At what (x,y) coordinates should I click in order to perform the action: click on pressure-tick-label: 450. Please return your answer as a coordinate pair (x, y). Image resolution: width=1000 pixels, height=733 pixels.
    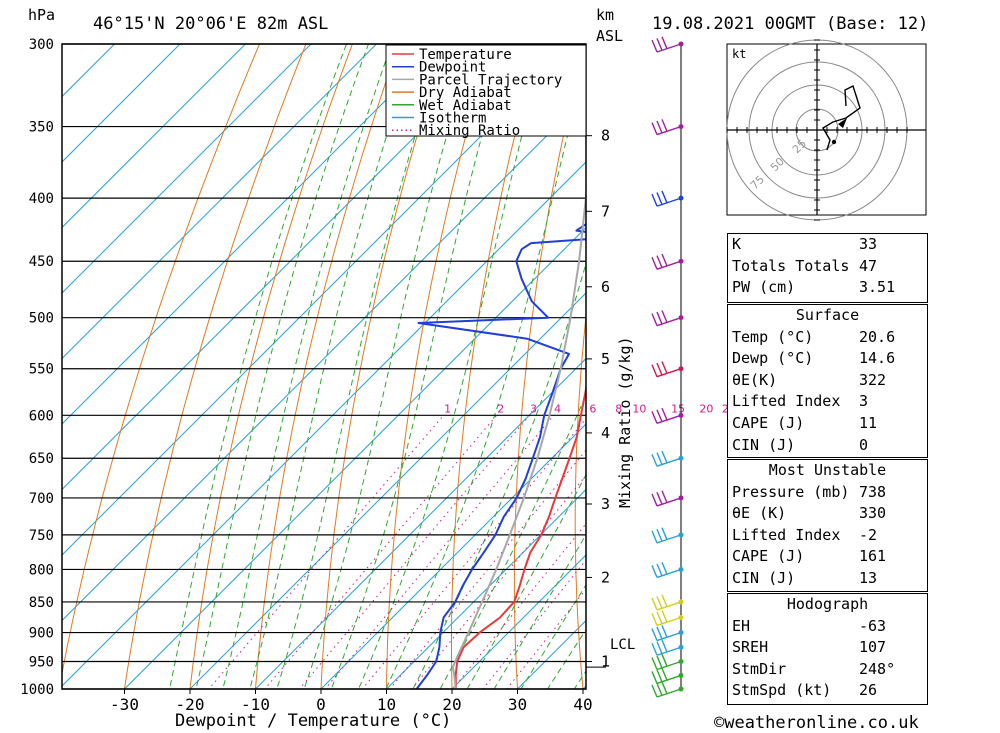
    Looking at the image, I should click on (41, 262).